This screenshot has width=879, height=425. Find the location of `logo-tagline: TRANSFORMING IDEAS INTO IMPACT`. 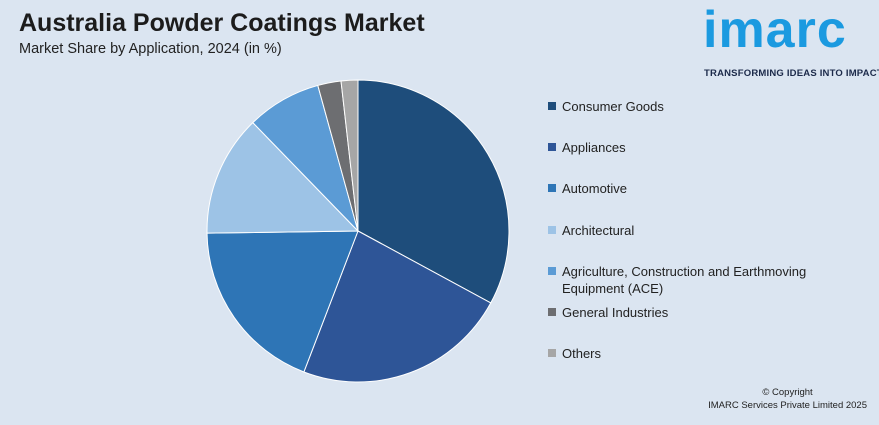

logo-tagline: TRANSFORMING IDEAS INTO IMPACT is located at coordinates (791, 73).